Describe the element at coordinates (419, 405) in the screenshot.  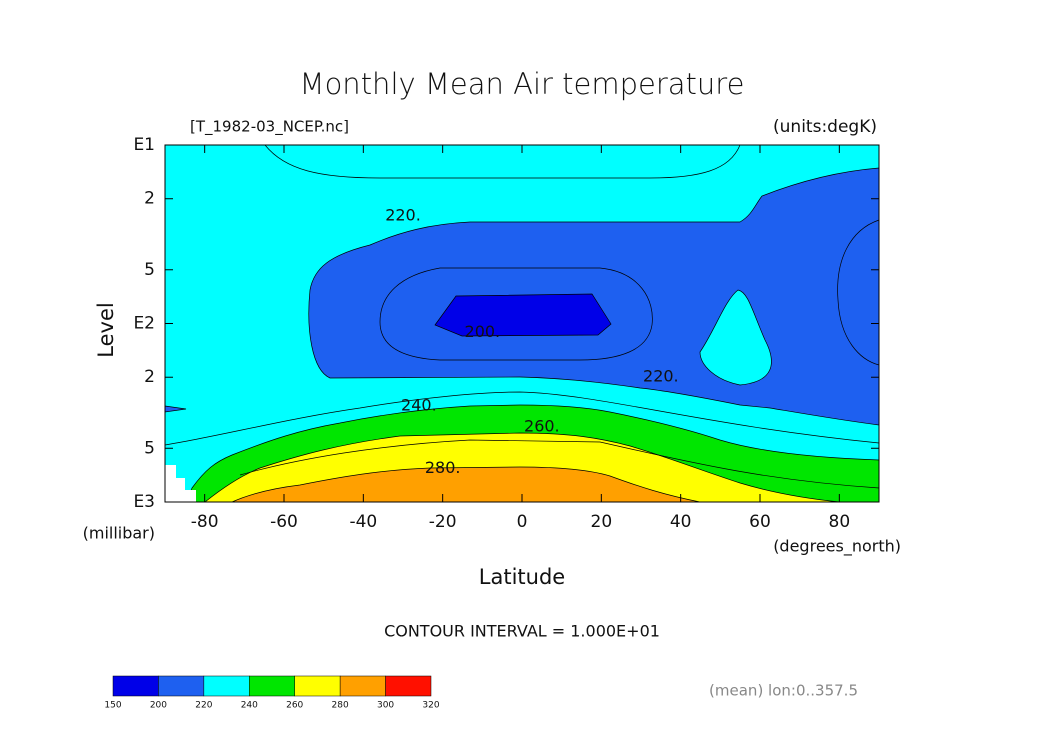
I see `contour-label: 240.` at that location.